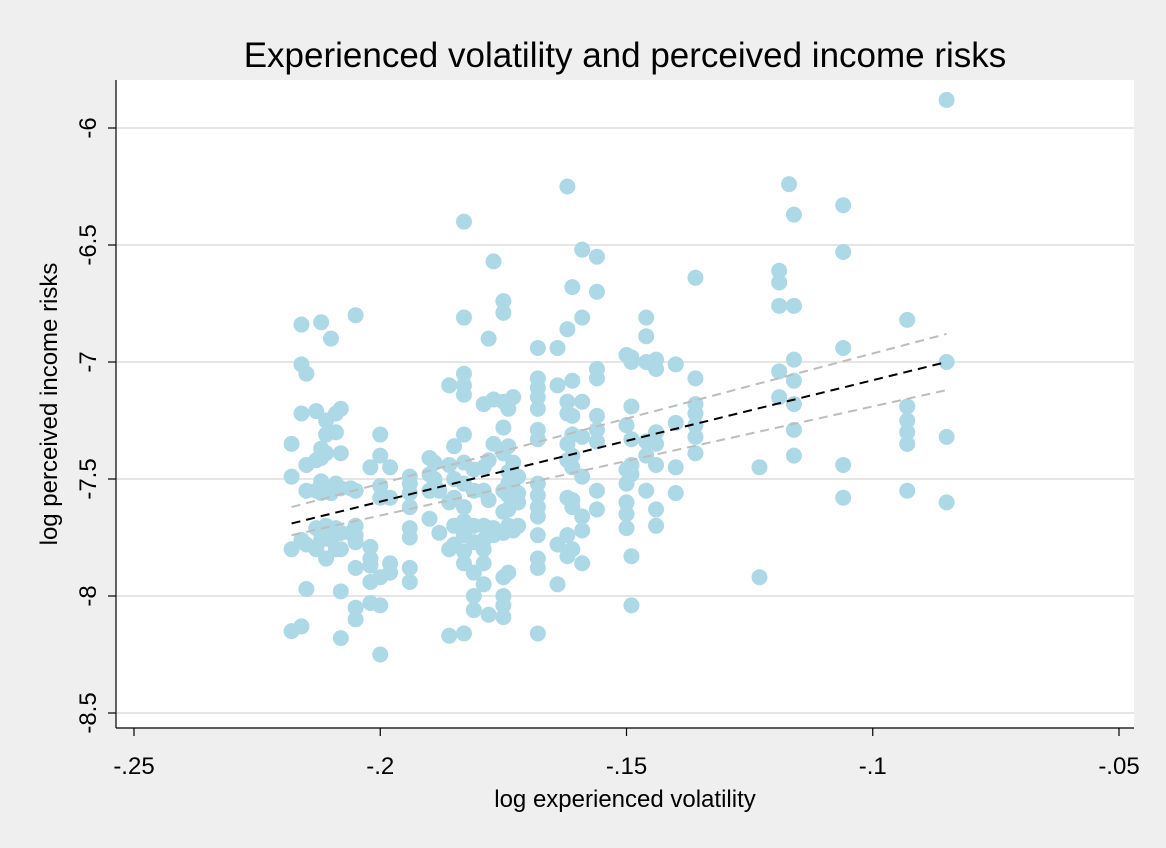 Image resolution: width=1166 pixels, height=848 pixels. Describe the element at coordinates (619, 463) in the screenshot. I see `ci-lower-line` at that location.